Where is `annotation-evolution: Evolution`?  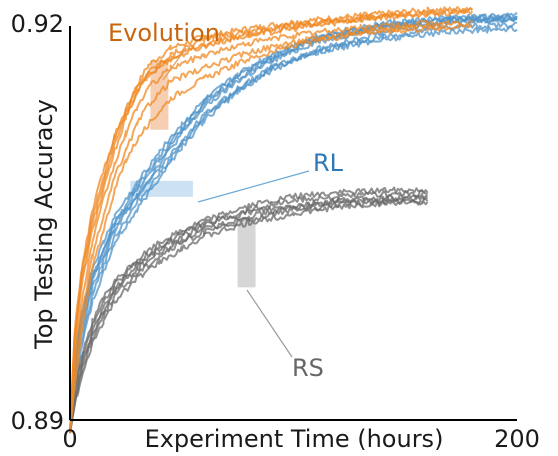 annotation-evolution: Evolution is located at coordinates (164, 33).